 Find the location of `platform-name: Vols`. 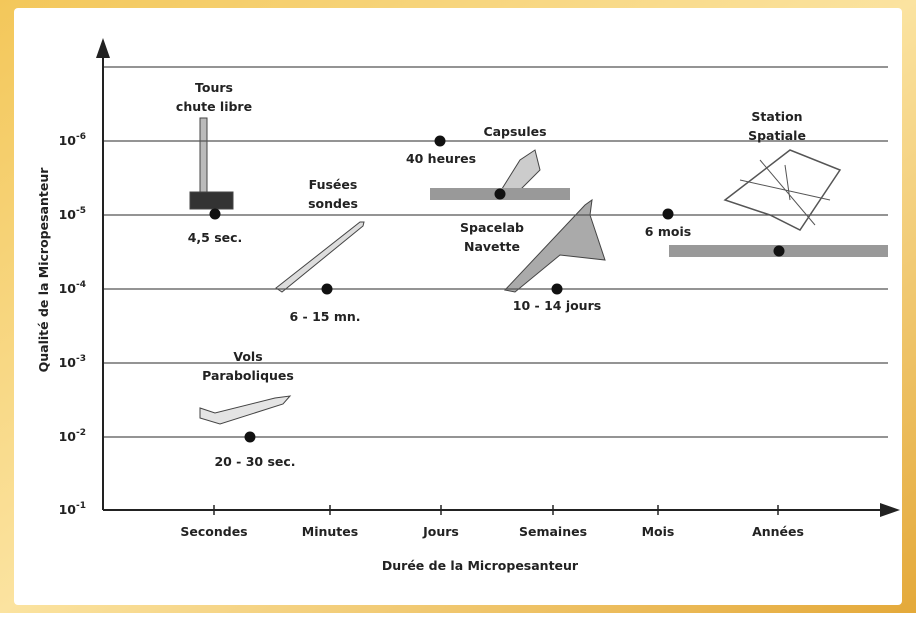

platform-name: Vols is located at coordinates (247, 356).